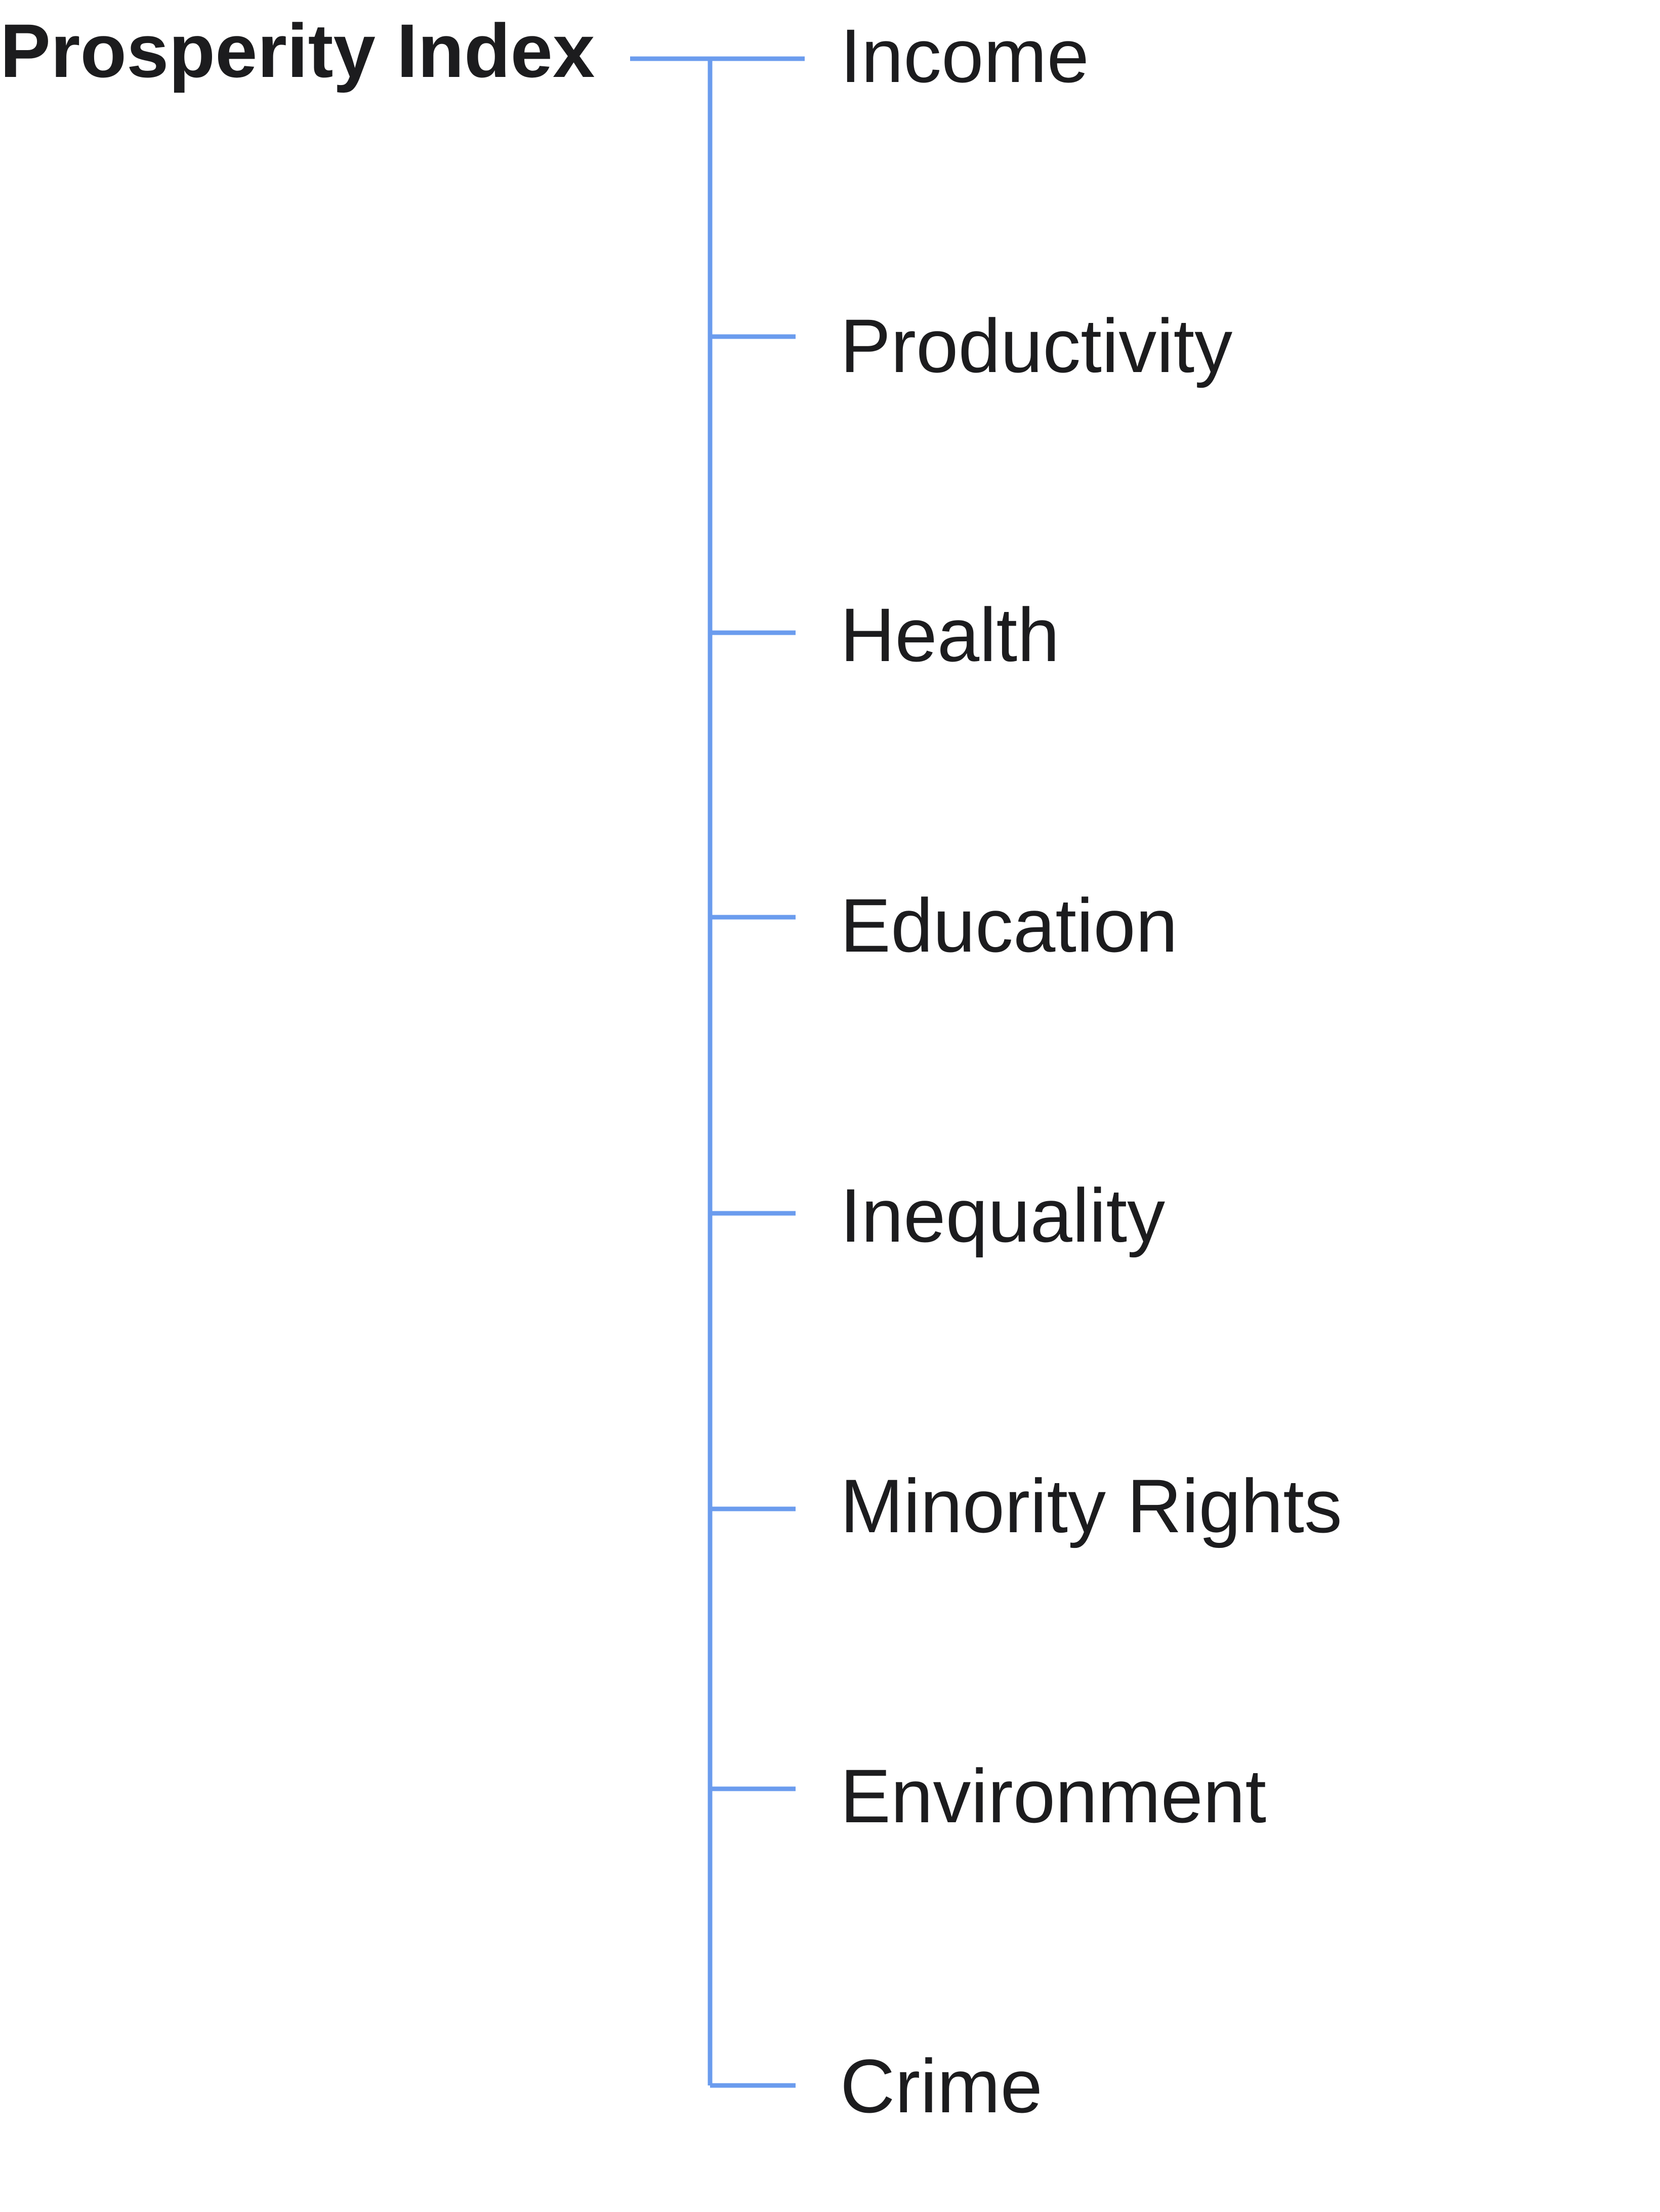 The height and width of the screenshot is (2212, 1660). I want to click on child-node-label-inequality: Inequality, so click(1002, 1215).